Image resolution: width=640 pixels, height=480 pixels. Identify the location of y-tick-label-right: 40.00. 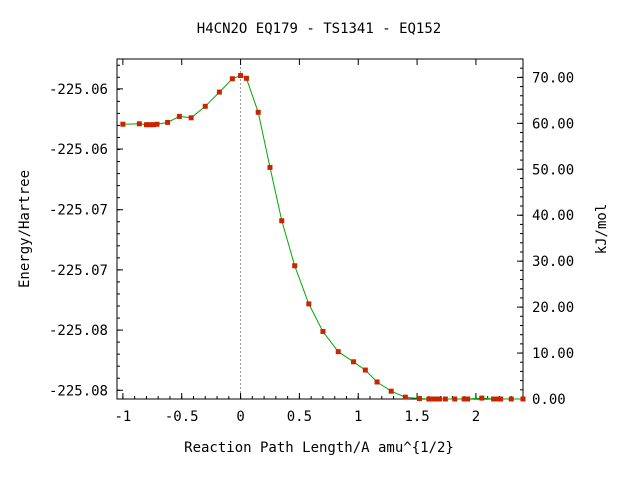
(553, 216).